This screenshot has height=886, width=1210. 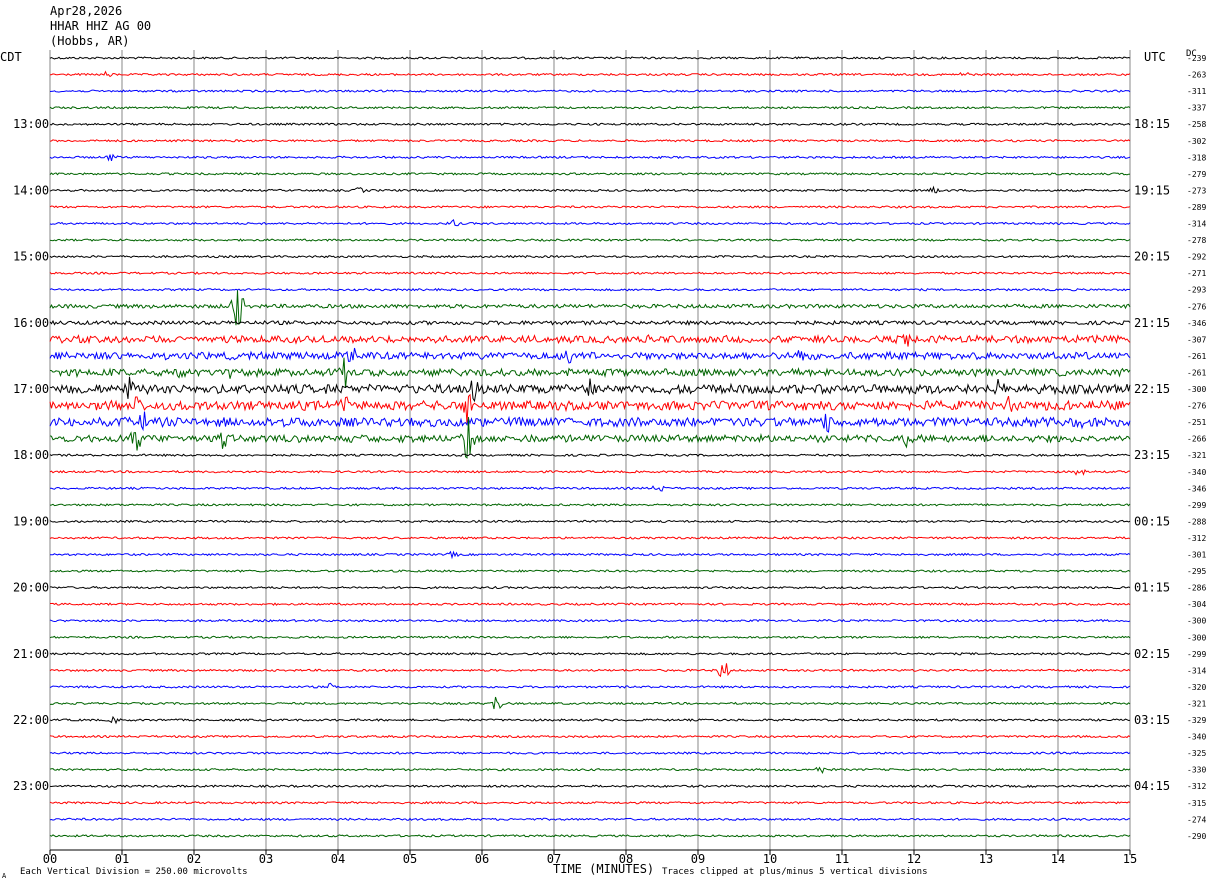 What do you see at coordinates (482, 859) in the screenshot?
I see `x-tick-label: 06` at bounding box center [482, 859].